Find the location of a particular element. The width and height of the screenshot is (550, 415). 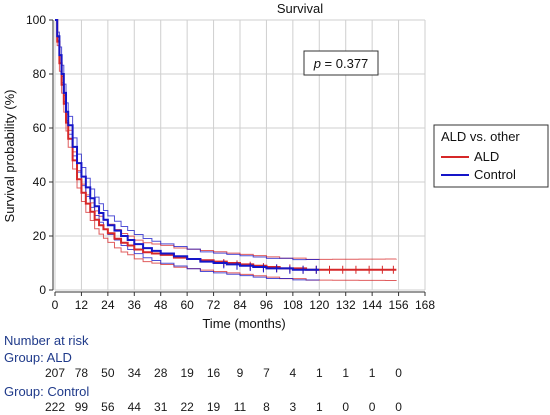

x-tick-label: 108 is located at coordinates (293, 305).